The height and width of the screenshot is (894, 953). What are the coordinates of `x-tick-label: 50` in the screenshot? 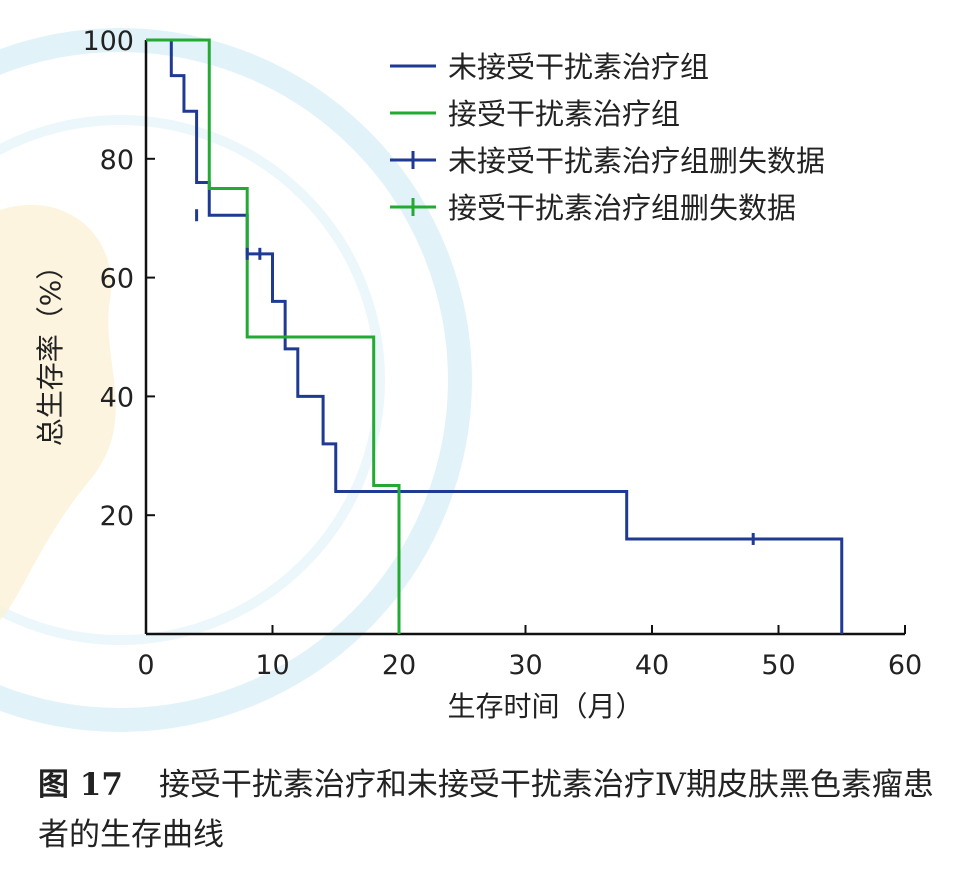 It's located at (778, 665).